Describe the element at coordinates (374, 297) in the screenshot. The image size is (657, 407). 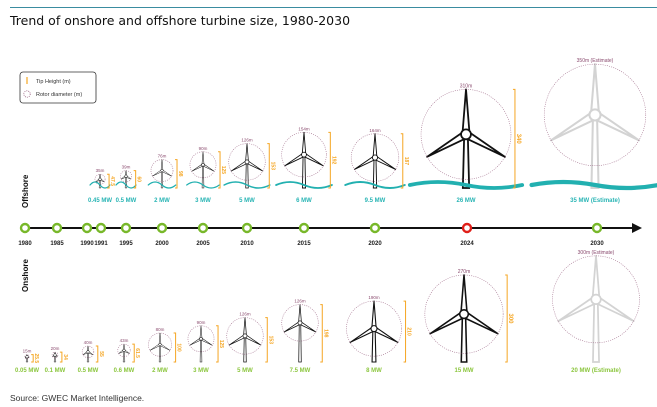
I see `rotor-diameter-label: 190m` at that location.